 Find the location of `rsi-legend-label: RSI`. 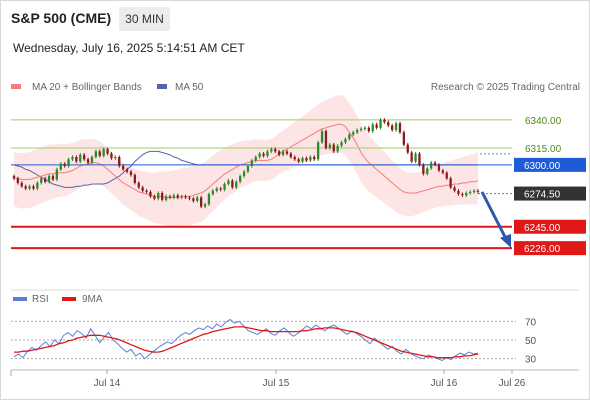

rsi-legend-label: RSI is located at coordinates (40, 299).